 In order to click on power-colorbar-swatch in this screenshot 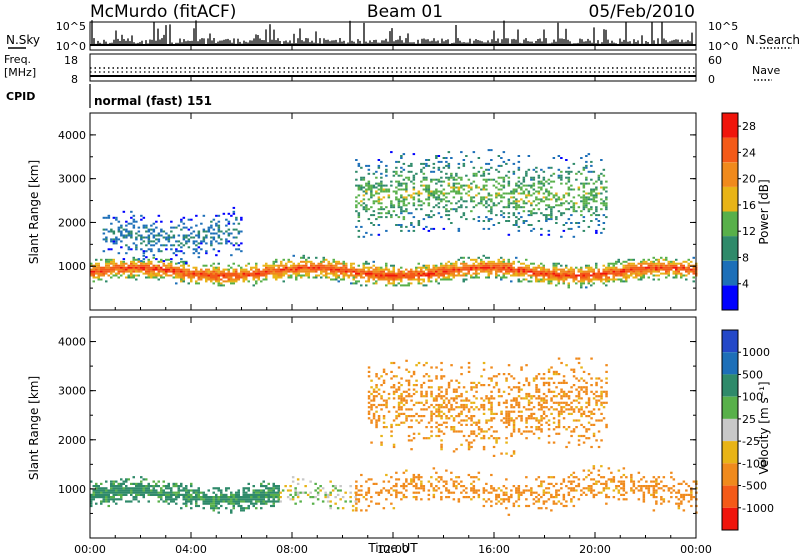, I will do `click(730, 273)`.